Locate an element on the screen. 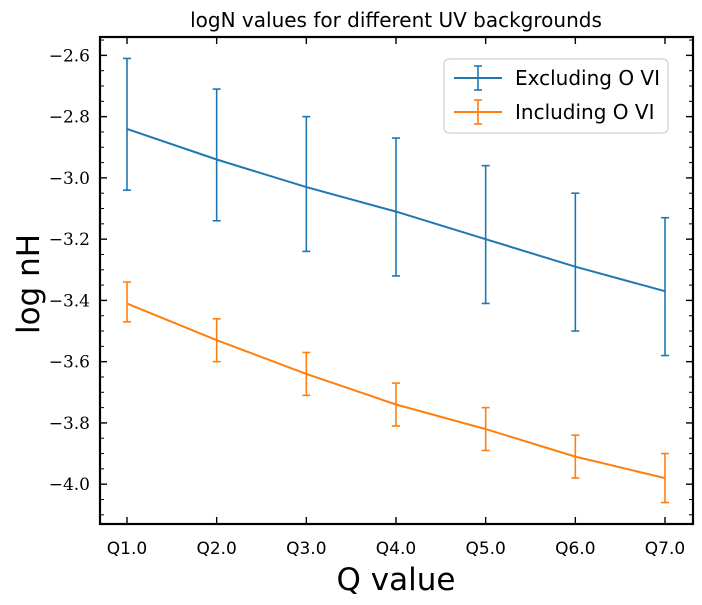  x-tick-label: Q6.0 is located at coordinates (575, 549).